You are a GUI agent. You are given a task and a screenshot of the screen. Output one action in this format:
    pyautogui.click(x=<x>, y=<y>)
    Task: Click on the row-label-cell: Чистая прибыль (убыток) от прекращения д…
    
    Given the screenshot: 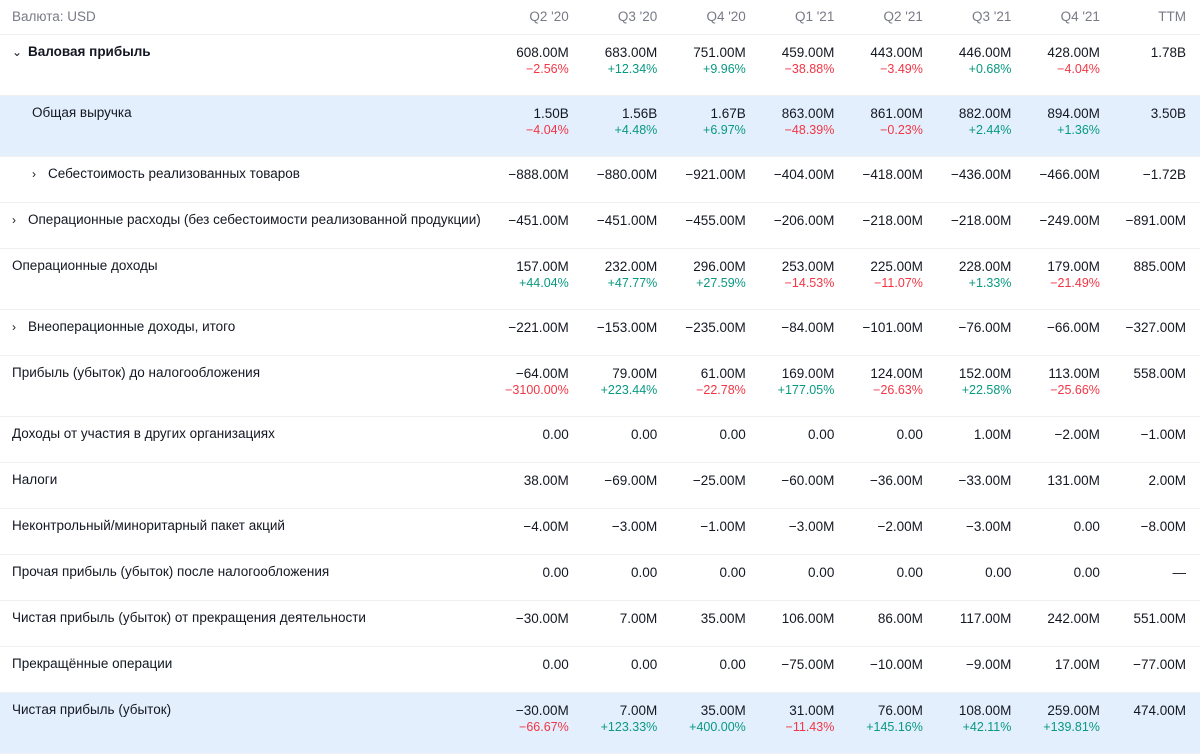 What is the action you would take?
    pyautogui.click(x=244, y=624)
    